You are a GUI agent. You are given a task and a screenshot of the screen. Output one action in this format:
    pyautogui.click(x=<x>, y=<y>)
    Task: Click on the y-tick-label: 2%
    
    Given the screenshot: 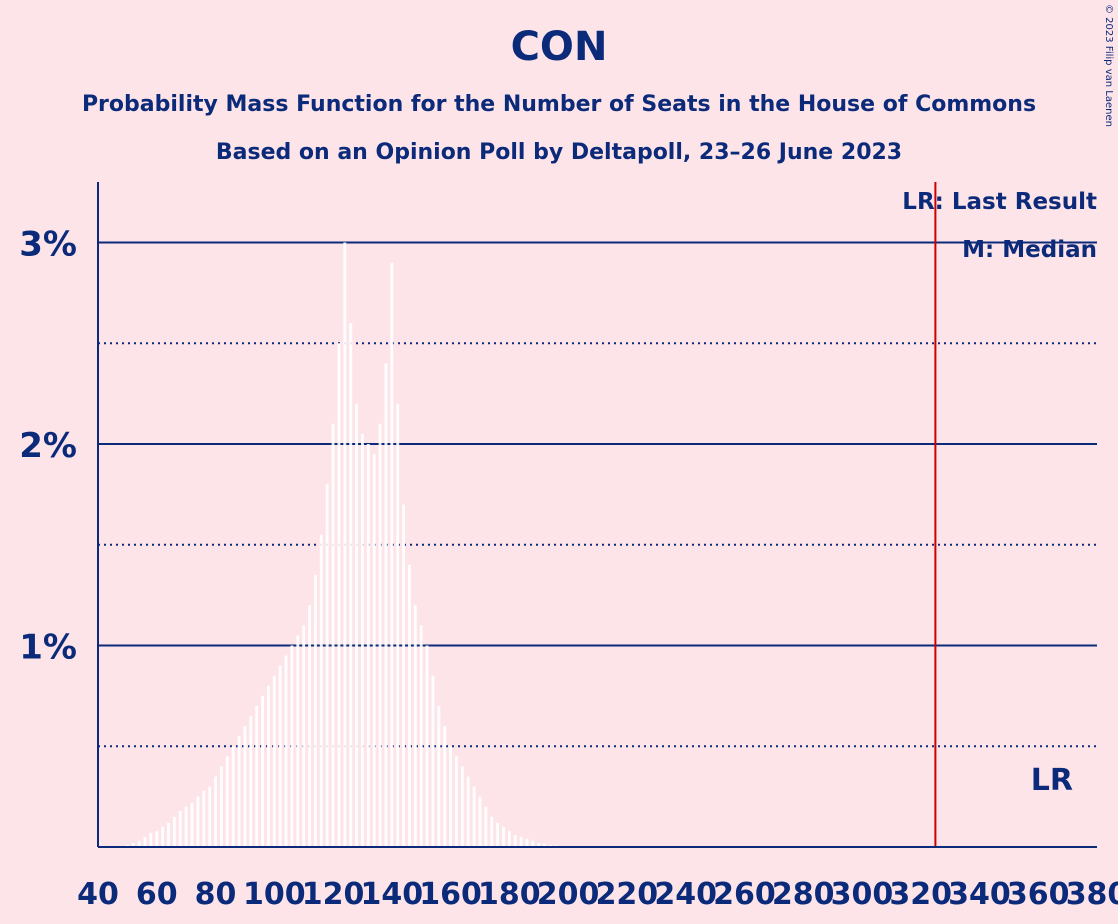 What is the action you would take?
    pyautogui.click(x=48, y=446)
    